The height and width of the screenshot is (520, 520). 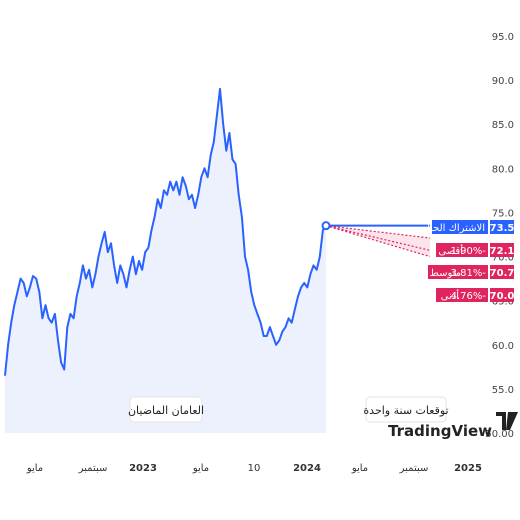 I want to click on y-tick-label: 60.0, so click(x=503, y=346).